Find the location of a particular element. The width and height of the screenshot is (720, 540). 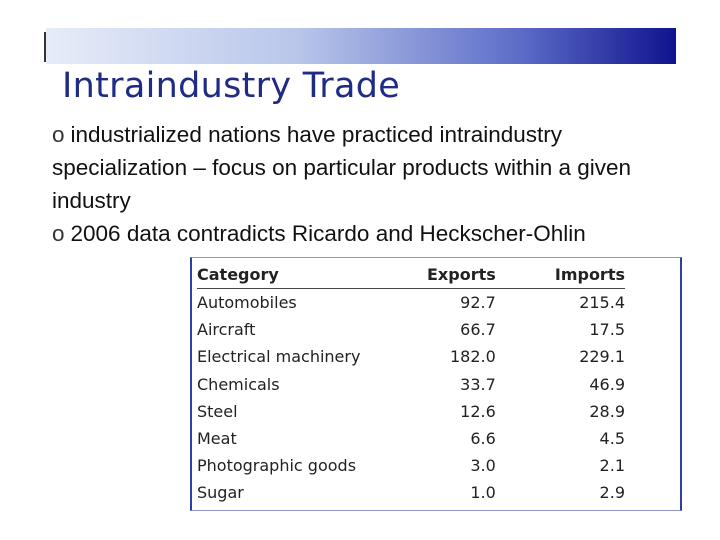

table-row: Electrical machinery 182.0 229.1 is located at coordinates (411, 356).